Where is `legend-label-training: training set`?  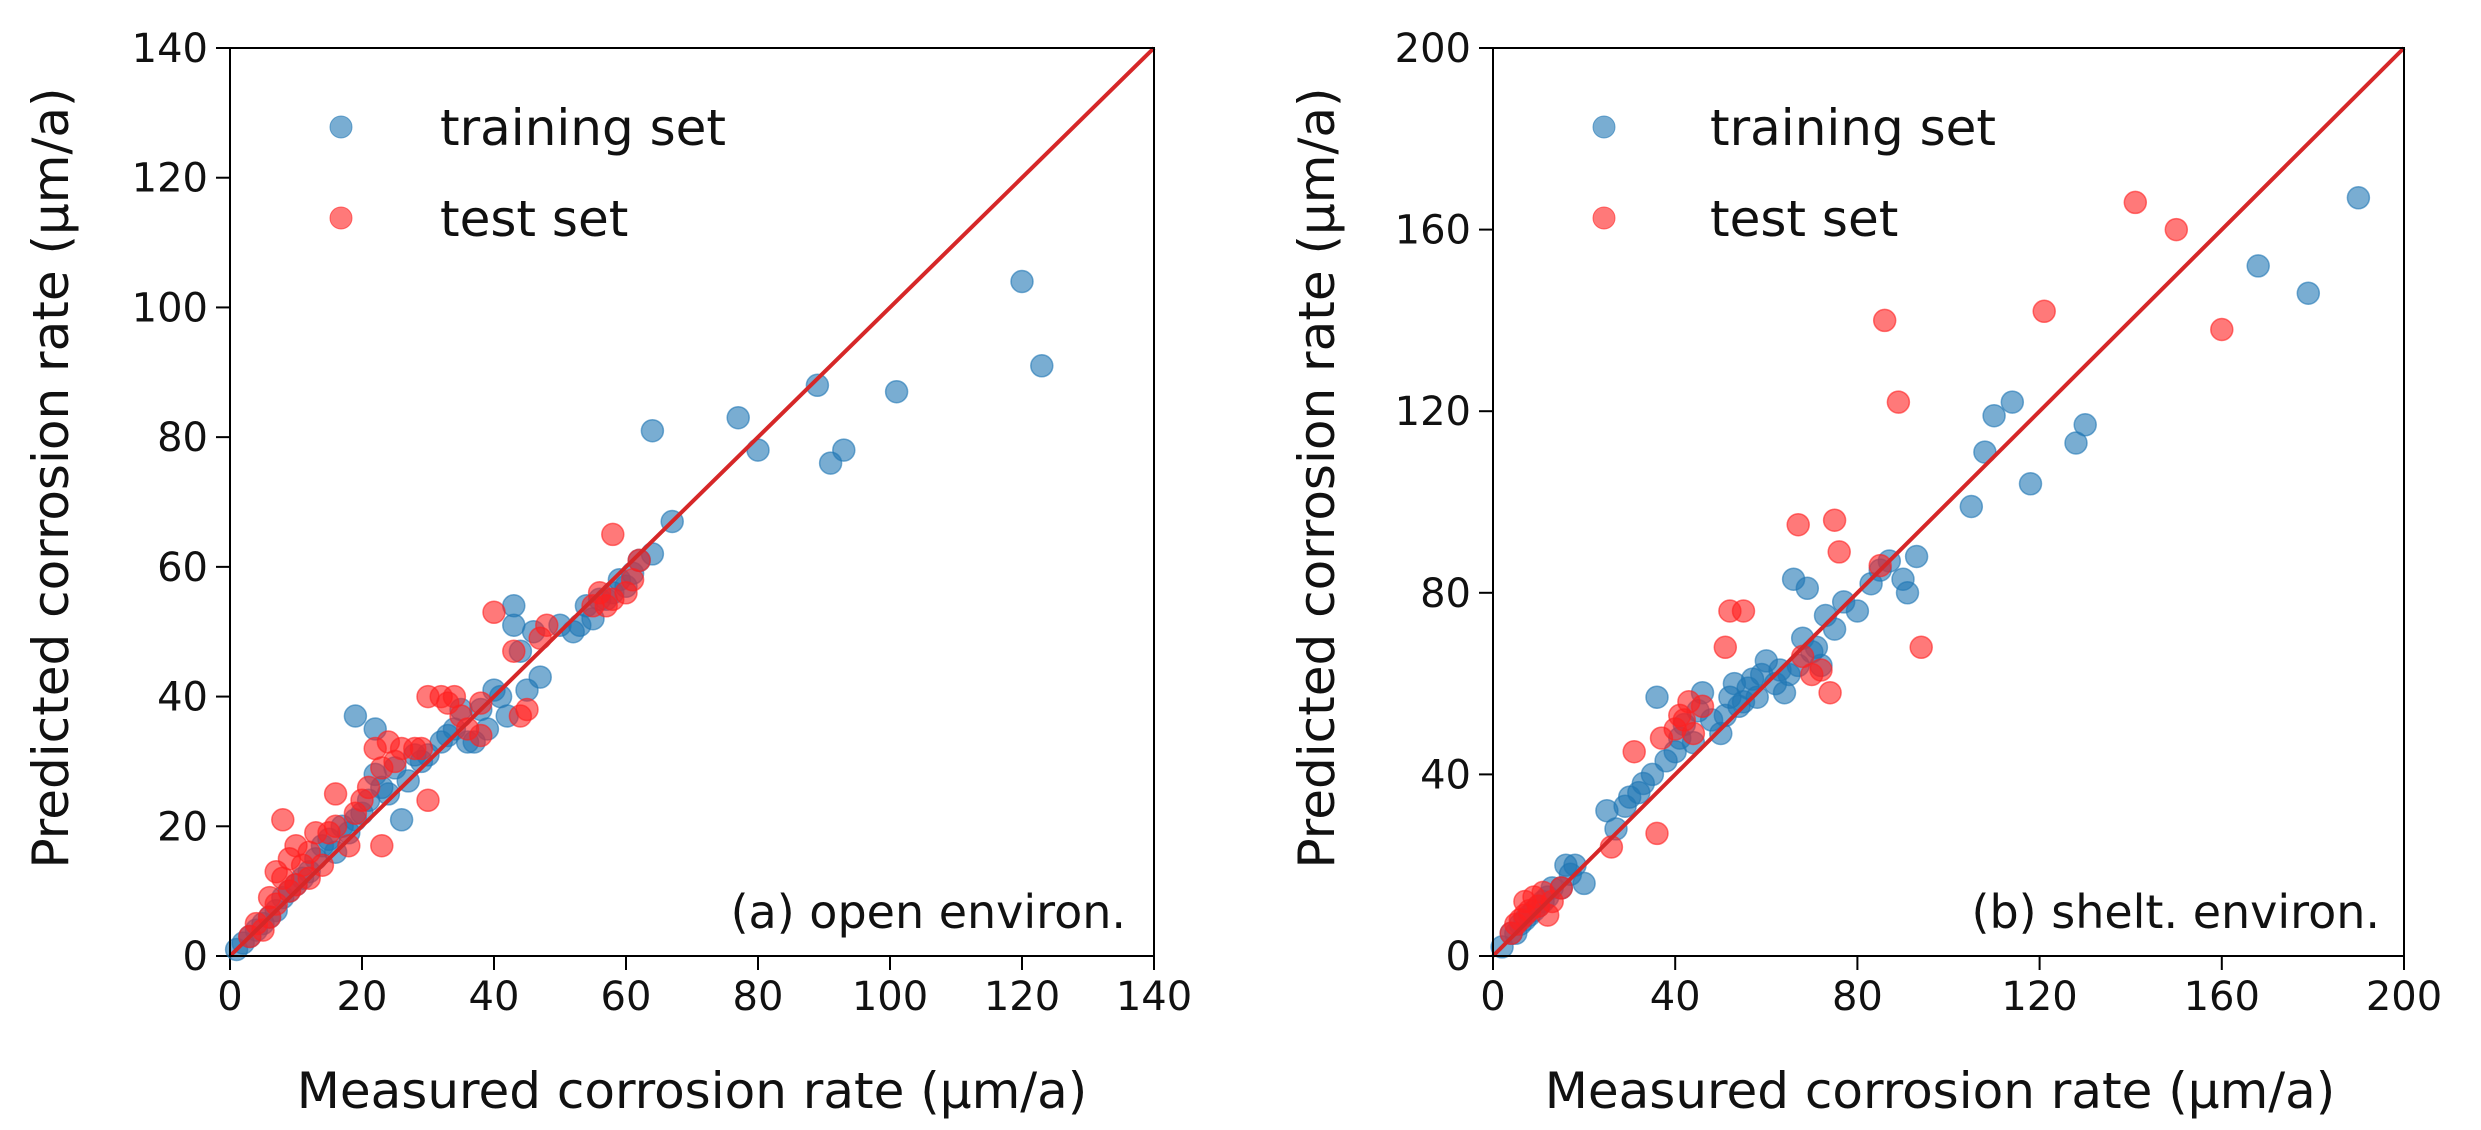
legend-label-training: training set is located at coordinates (583, 128).